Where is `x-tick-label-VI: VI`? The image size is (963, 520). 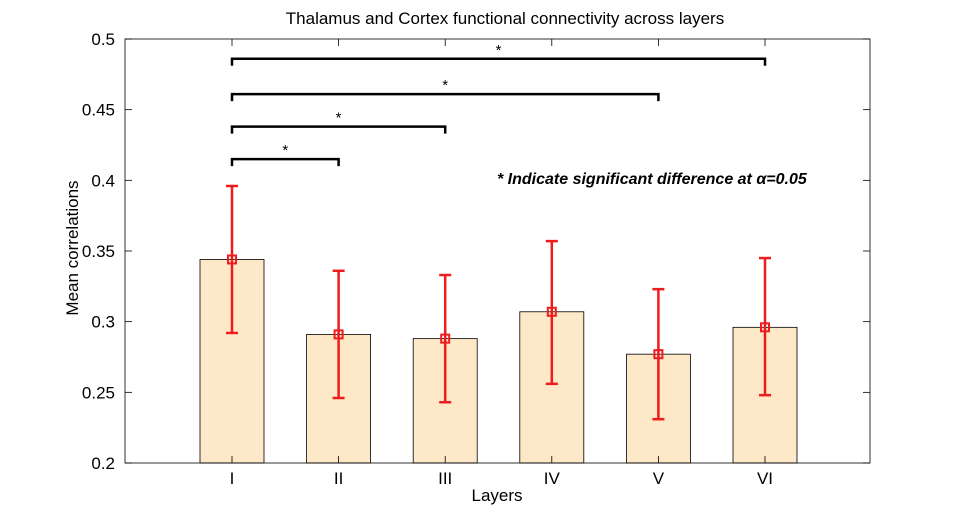
x-tick-label-VI: VI is located at coordinates (765, 478).